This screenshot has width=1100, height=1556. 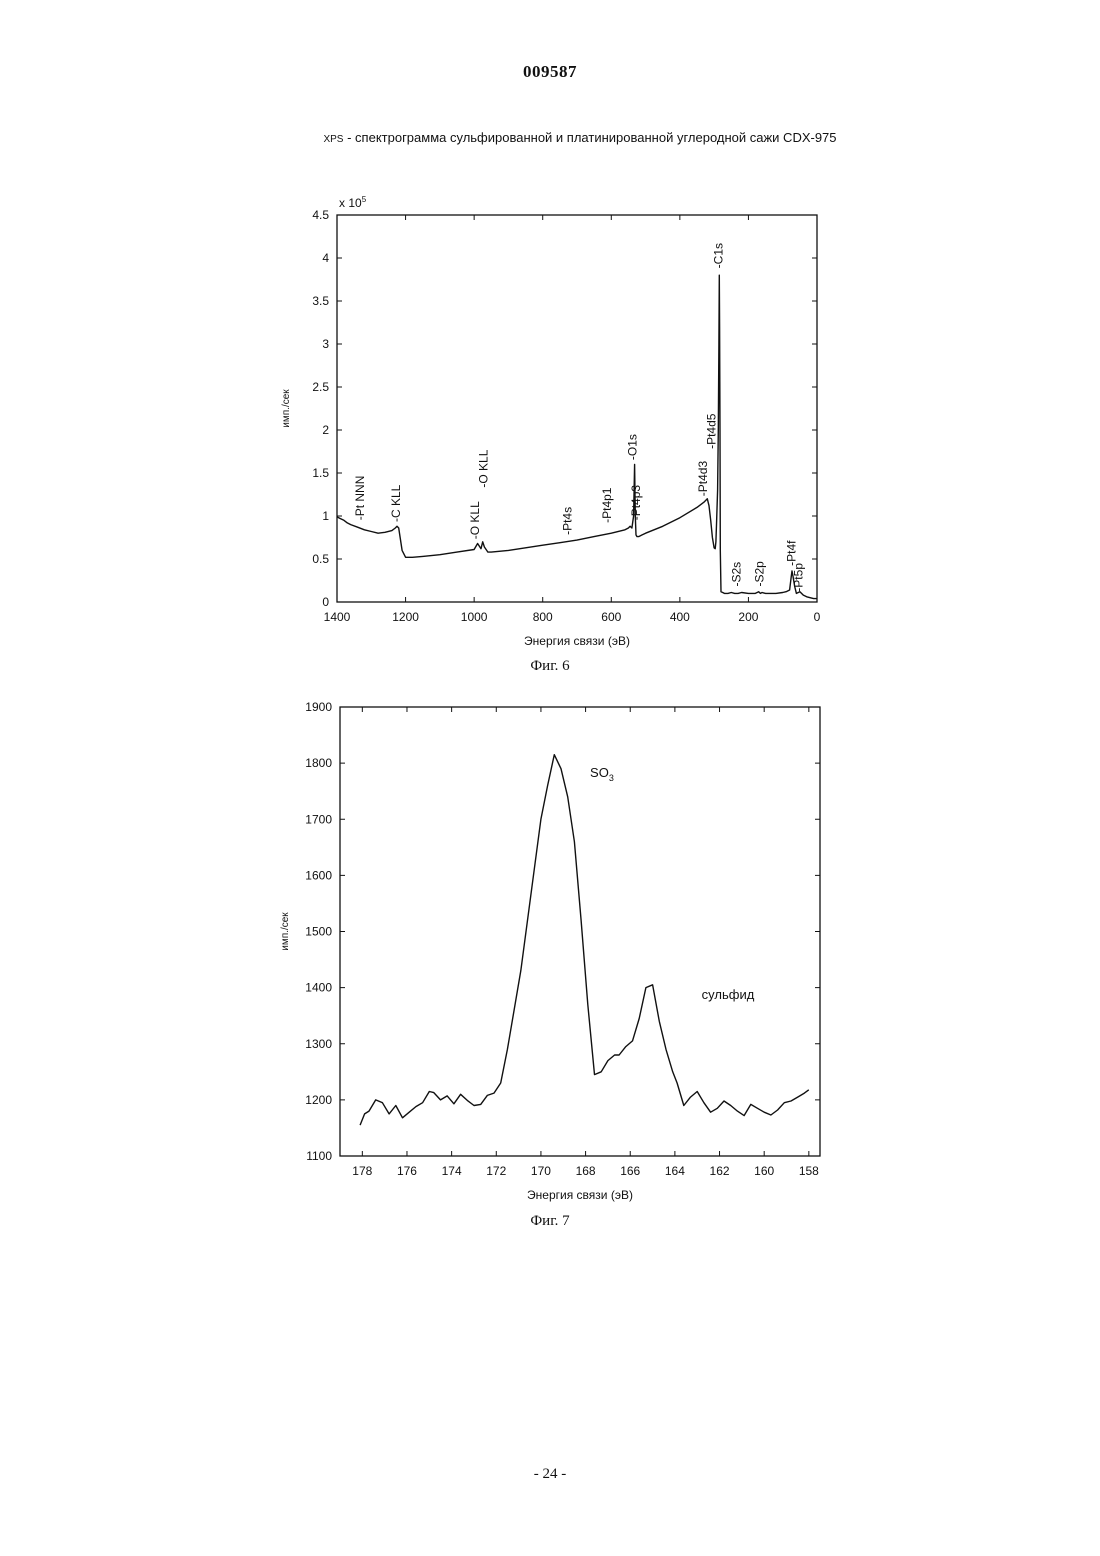 I want to click on y-tick-label: 1700, so click(x=318, y=819).